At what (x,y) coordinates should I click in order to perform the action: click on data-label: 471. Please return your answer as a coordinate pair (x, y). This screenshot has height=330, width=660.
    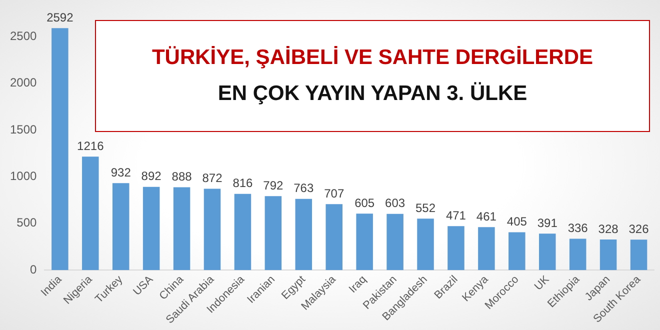
    Looking at the image, I should click on (456, 215).